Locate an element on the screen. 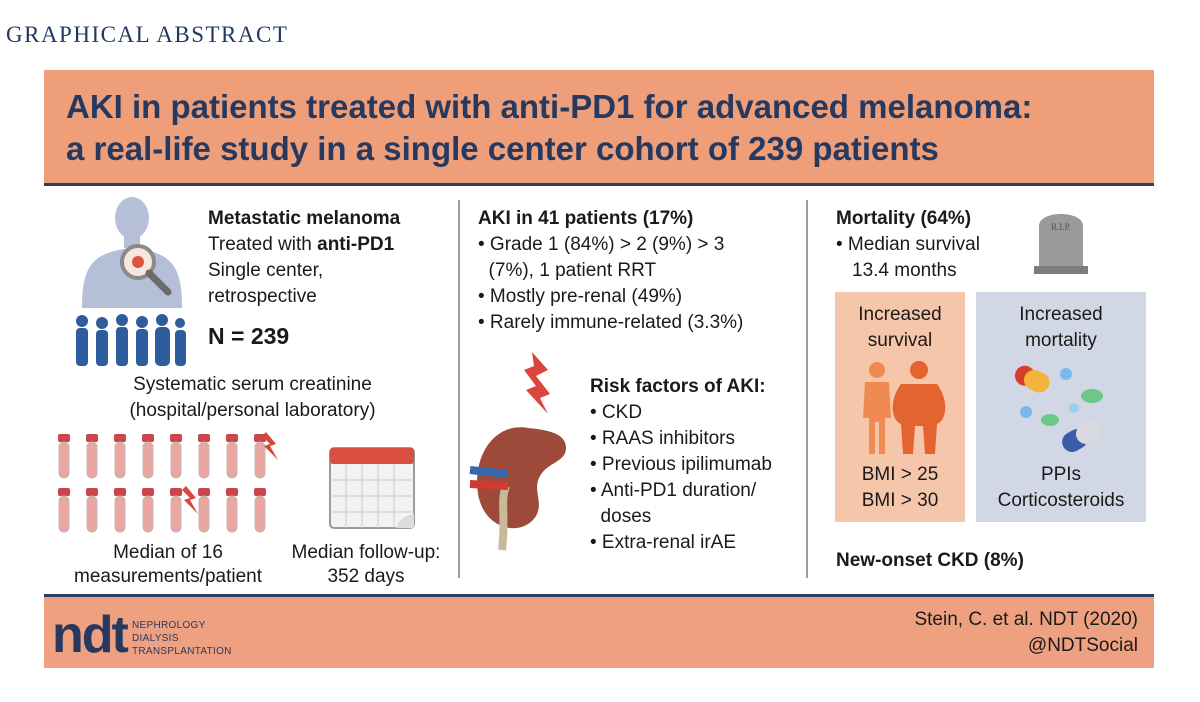  increased-survival-box: Increased survival BMI > 25 BMI > 30 is located at coordinates (900, 407).